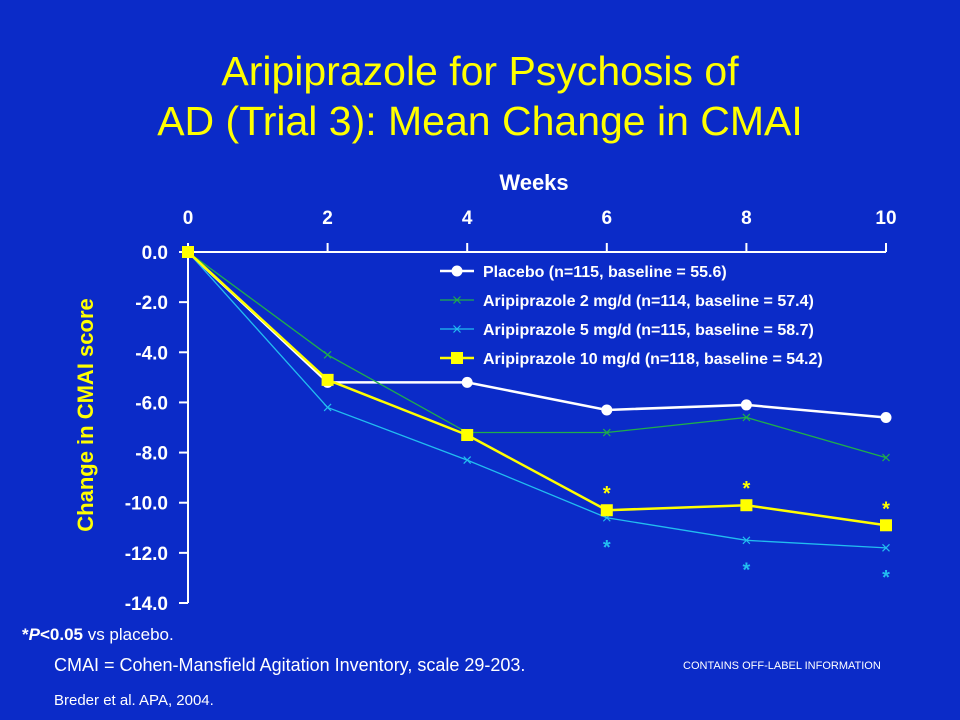 This screenshot has height=720, width=960. What do you see at coordinates (151, 353) in the screenshot?
I see `y-tick-label: -4.0` at bounding box center [151, 353].